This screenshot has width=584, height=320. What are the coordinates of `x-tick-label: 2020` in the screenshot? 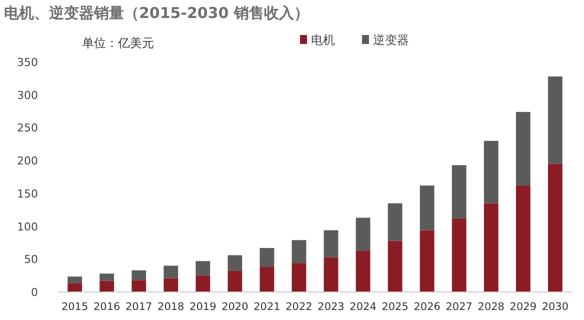 It's located at (235, 307).